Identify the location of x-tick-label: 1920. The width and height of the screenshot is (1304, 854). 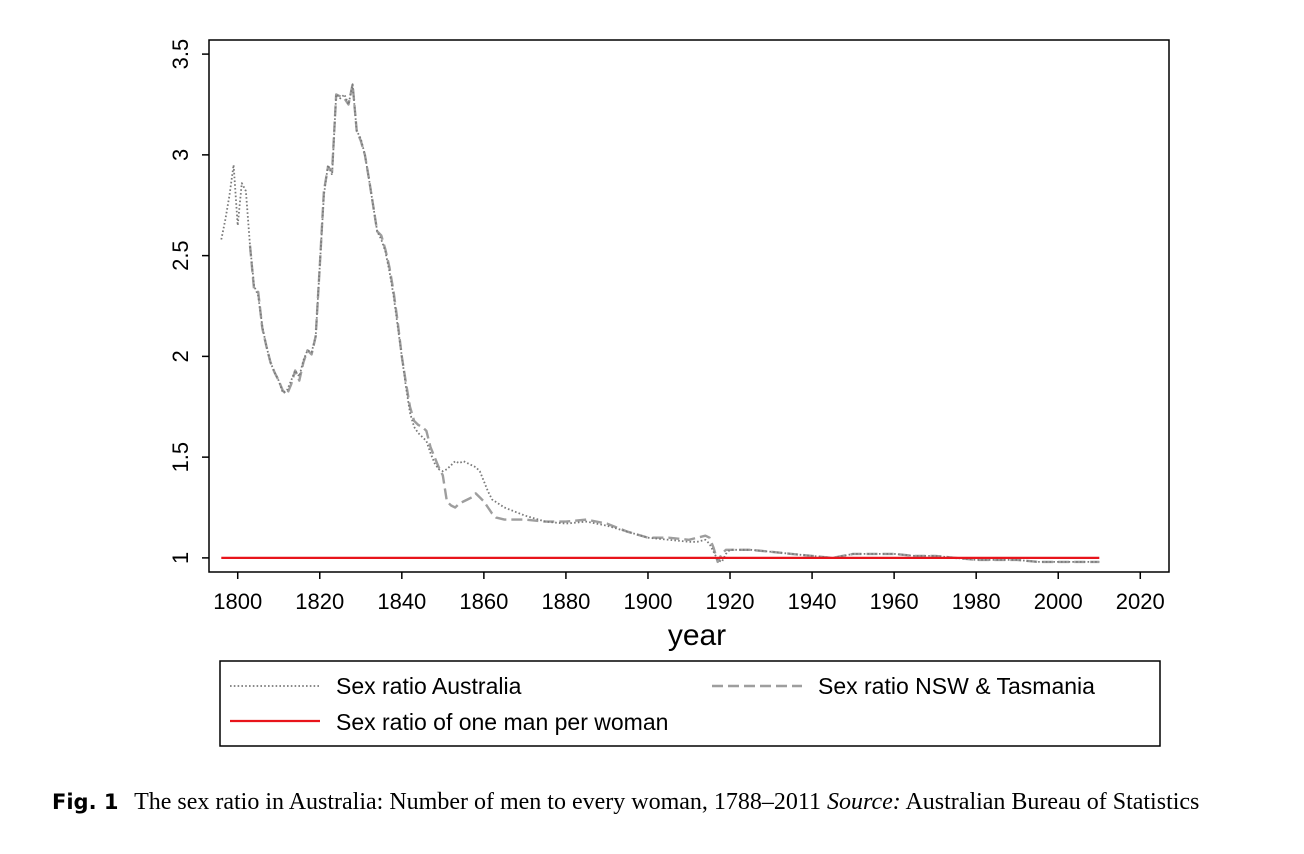
(730, 601).